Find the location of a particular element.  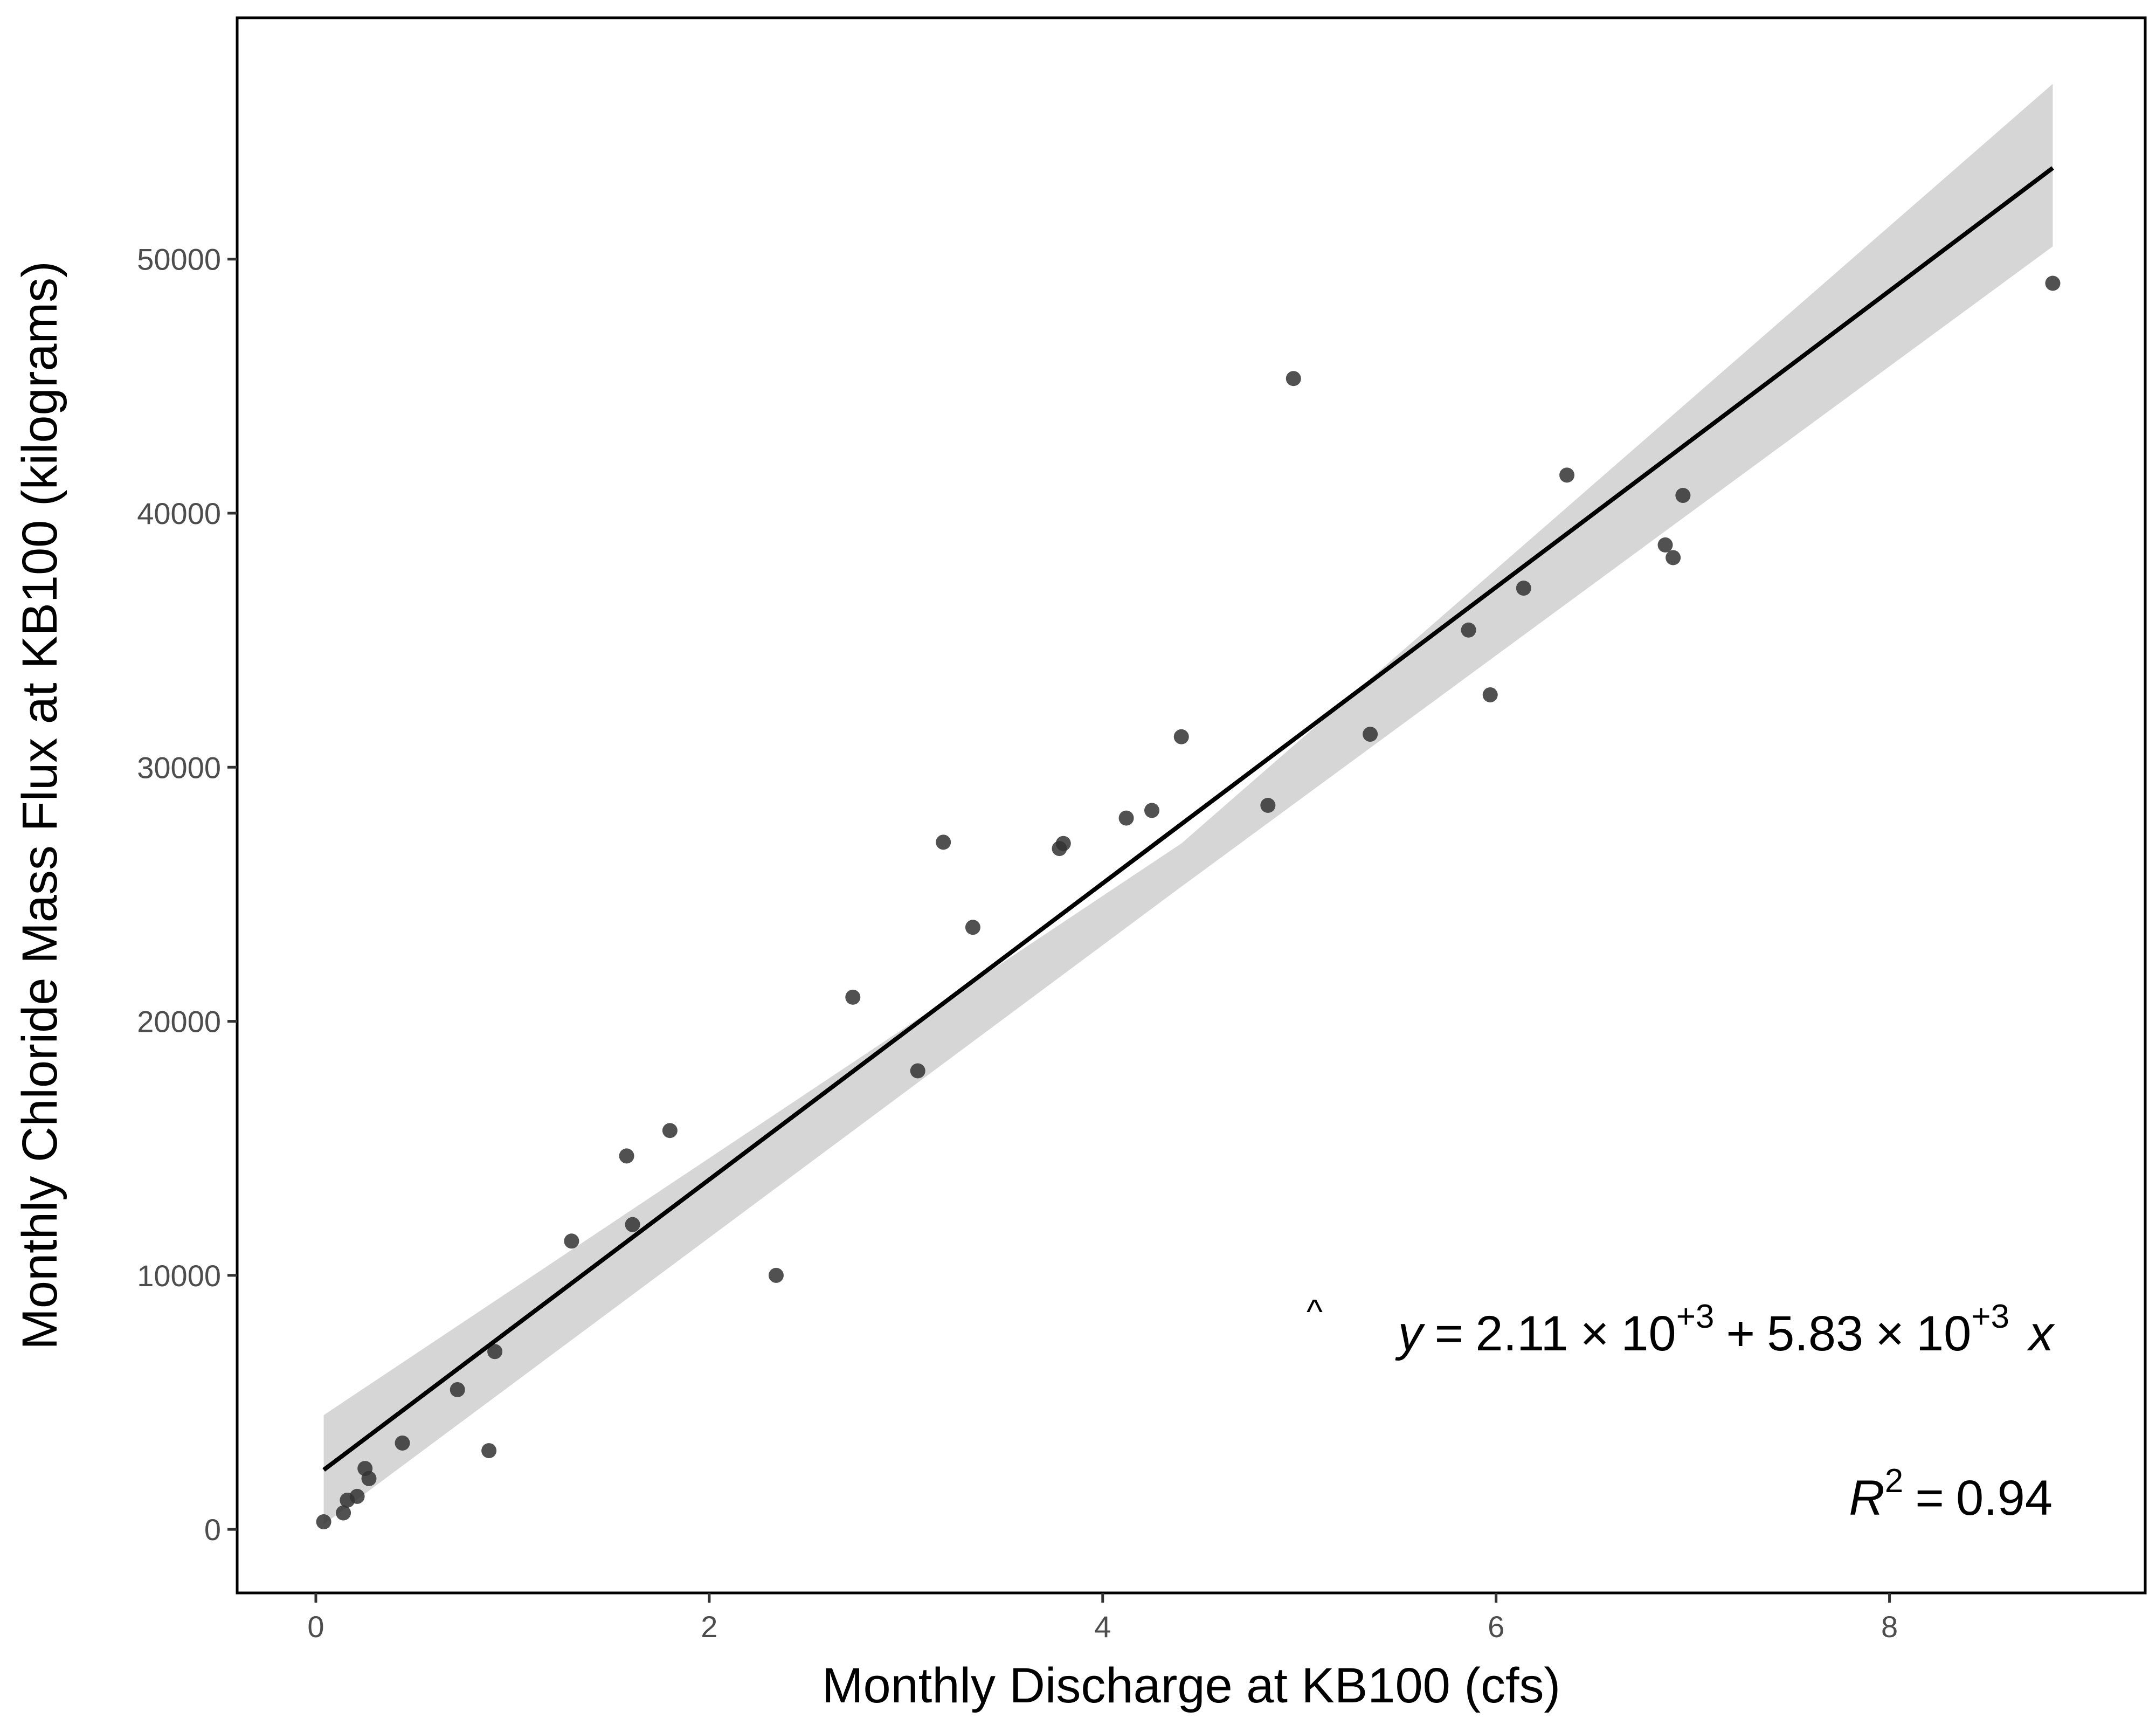

equation-text: y = 2.11 × 10+3 +5.83 × 10+3 x is located at coordinates (1725, 1329).